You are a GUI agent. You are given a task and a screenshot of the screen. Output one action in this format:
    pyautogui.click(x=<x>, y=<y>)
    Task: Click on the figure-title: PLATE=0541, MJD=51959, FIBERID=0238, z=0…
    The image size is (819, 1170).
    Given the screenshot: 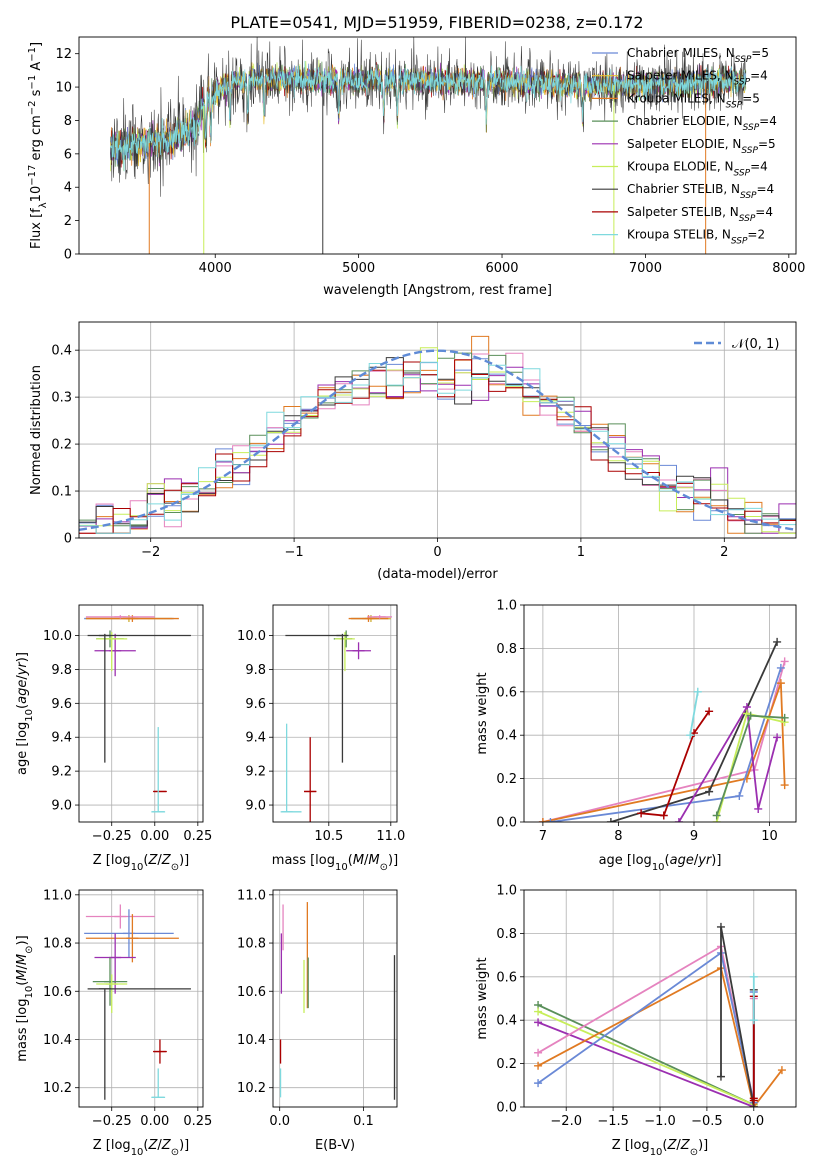 What is the action you would take?
    pyautogui.click(x=436, y=22)
    